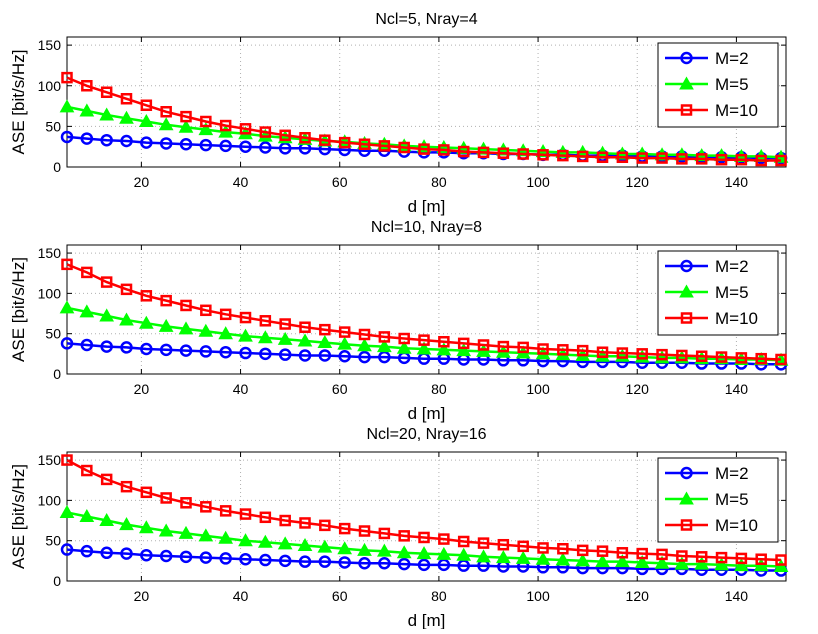 This screenshot has width=818, height=634. I want to click on x-axis-label: d [m], so click(427, 206).